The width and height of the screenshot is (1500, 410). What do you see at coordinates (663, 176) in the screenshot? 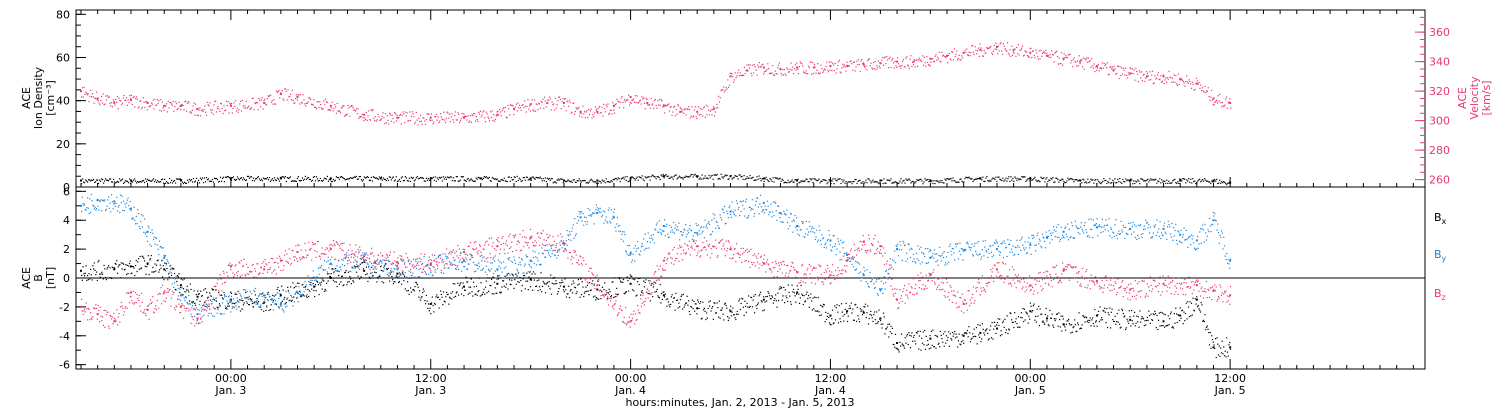
I see `ion-density-point` at bounding box center [663, 176].